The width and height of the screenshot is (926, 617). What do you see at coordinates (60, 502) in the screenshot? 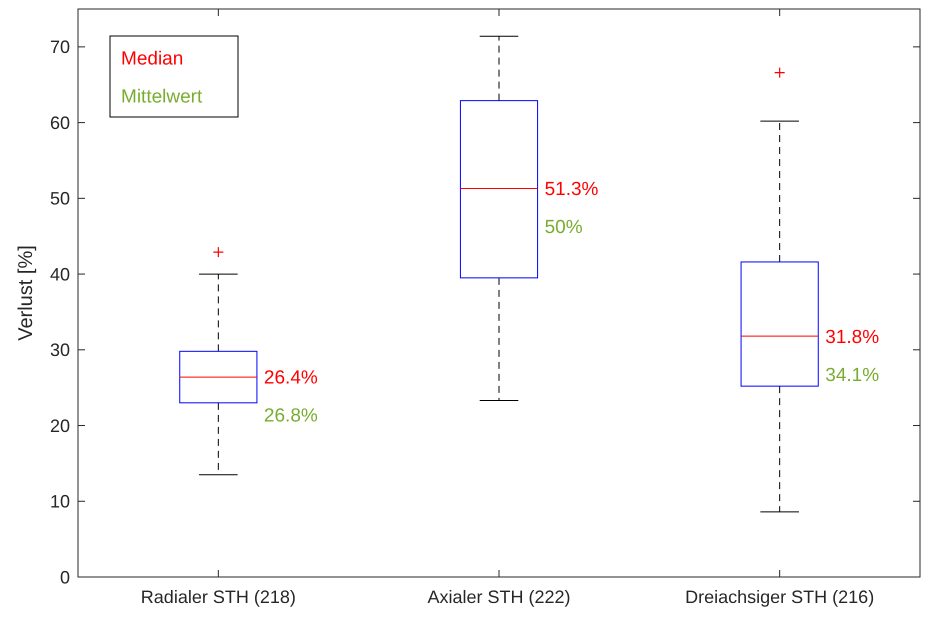
I see `y-tick-label: 10` at bounding box center [60, 502].